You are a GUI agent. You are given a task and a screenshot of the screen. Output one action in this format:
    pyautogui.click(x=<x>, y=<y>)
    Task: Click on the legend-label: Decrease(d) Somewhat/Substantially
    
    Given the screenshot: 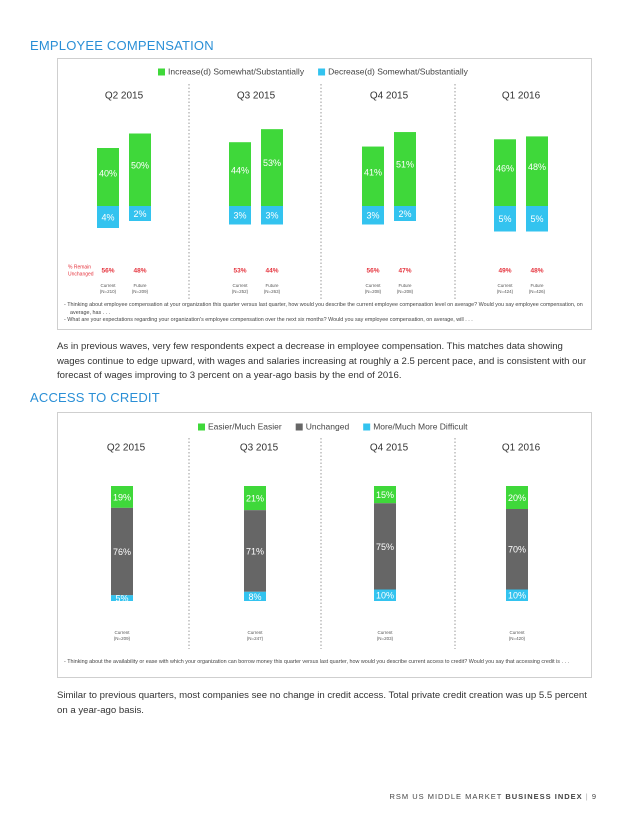 What is the action you would take?
    pyautogui.click(x=398, y=71)
    